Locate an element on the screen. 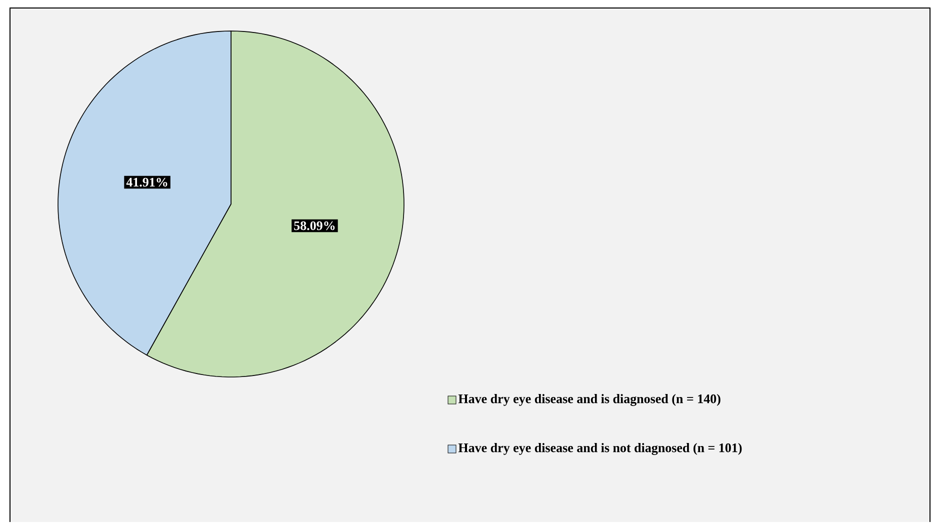  data-label: 58.09% is located at coordinates (314, 226).